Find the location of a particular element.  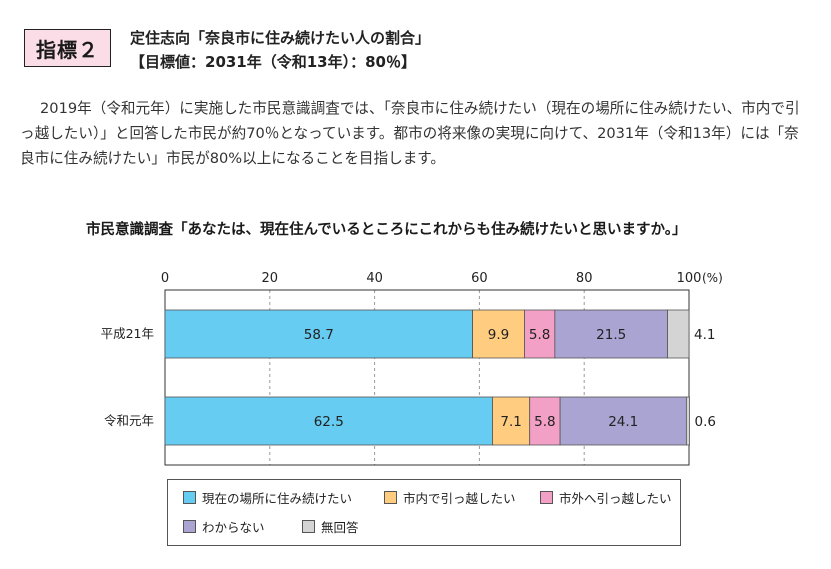

legend-item: 現在の場所に住み続けたい is located at coordinates (267, 497).